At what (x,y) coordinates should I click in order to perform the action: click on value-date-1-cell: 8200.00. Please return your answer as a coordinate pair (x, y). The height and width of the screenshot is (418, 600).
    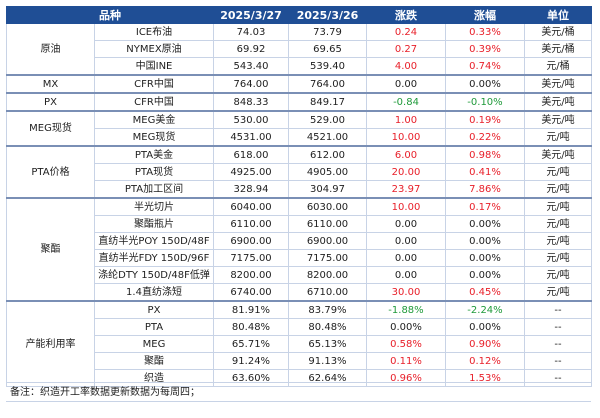
    Looking at the image, I should click on (251, 275).